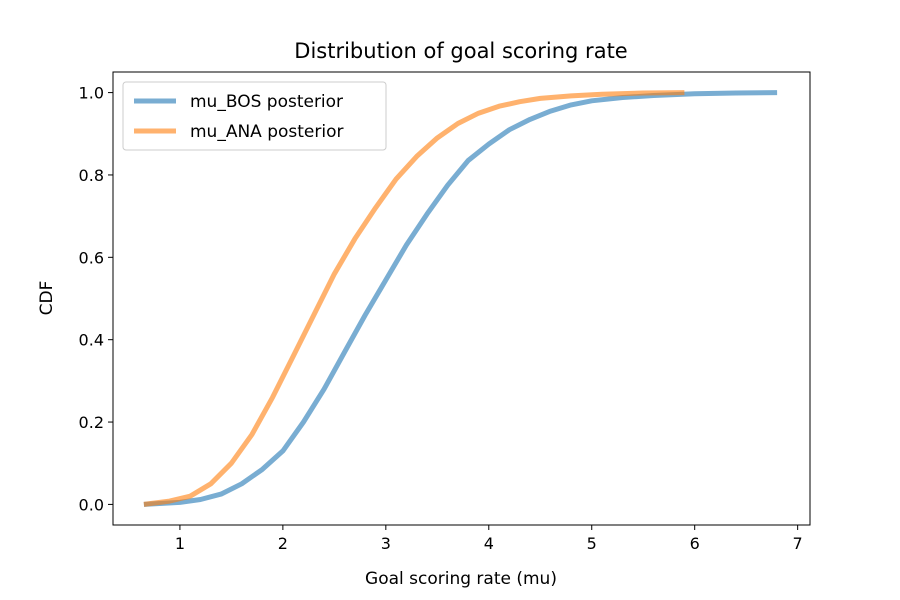 The width and height of the screenshot is (900, 600). What do you see at coordinates (91, 422) in the screenshot?
I see `y-tick-label: 0.2` at bounding box center [91, 422].